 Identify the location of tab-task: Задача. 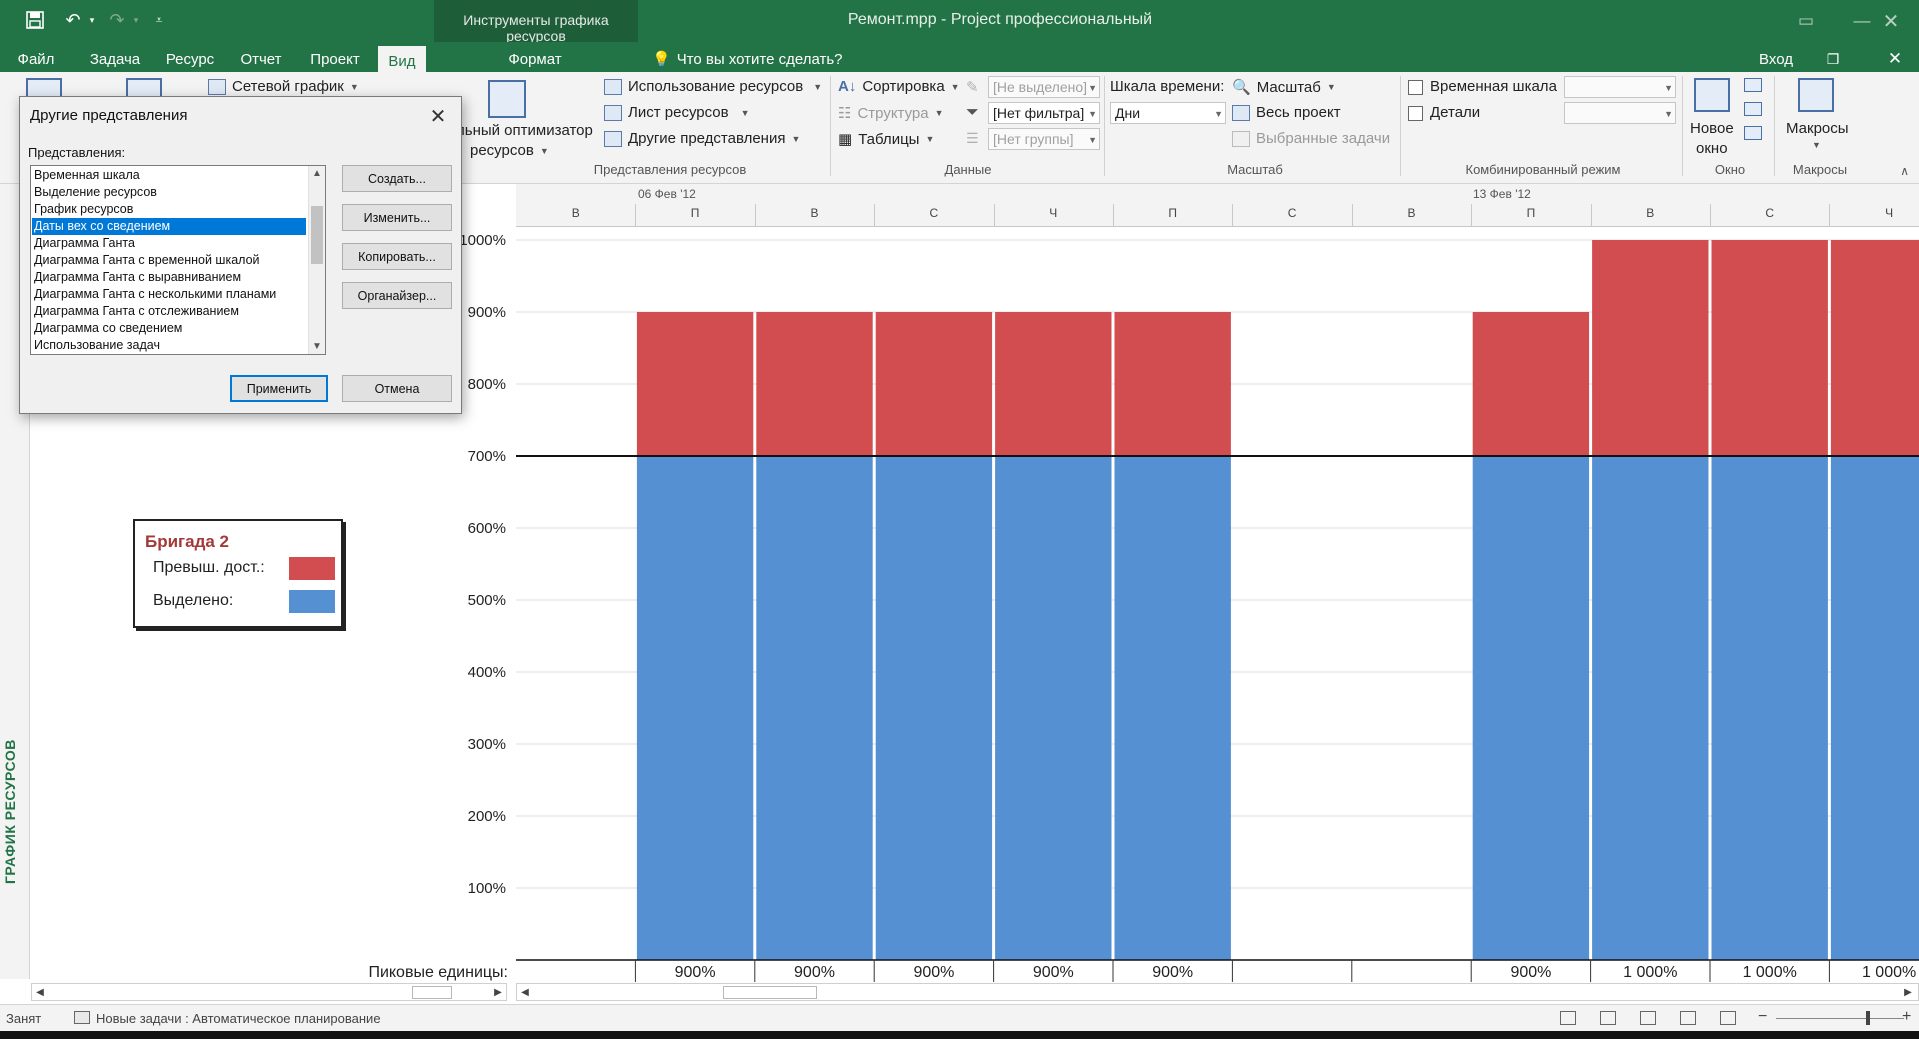
(115, 59).